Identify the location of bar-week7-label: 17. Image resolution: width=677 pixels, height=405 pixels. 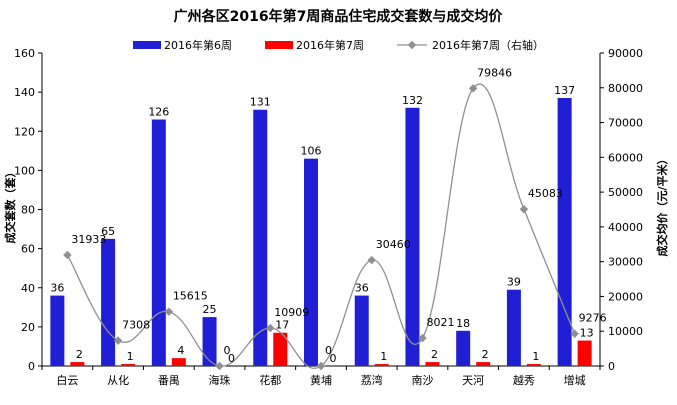
(282, 325).